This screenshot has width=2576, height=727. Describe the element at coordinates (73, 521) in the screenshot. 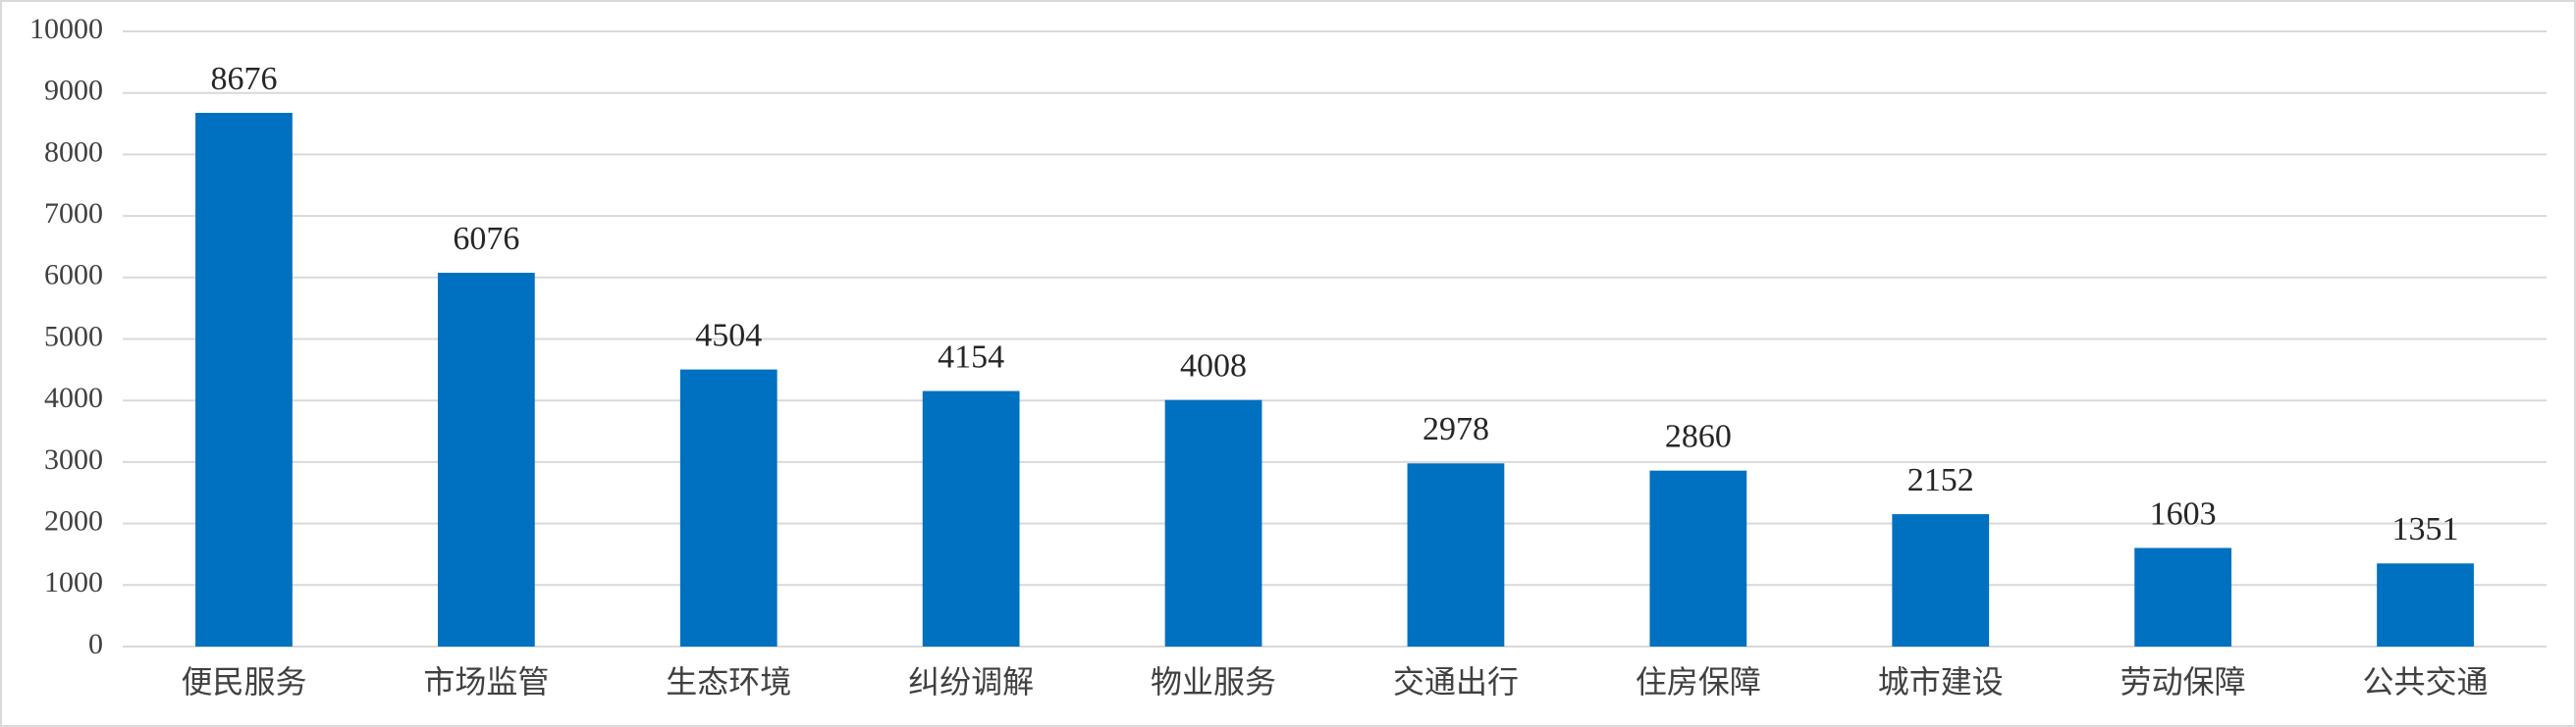

I see `y-tick-label: 2000` at that location.